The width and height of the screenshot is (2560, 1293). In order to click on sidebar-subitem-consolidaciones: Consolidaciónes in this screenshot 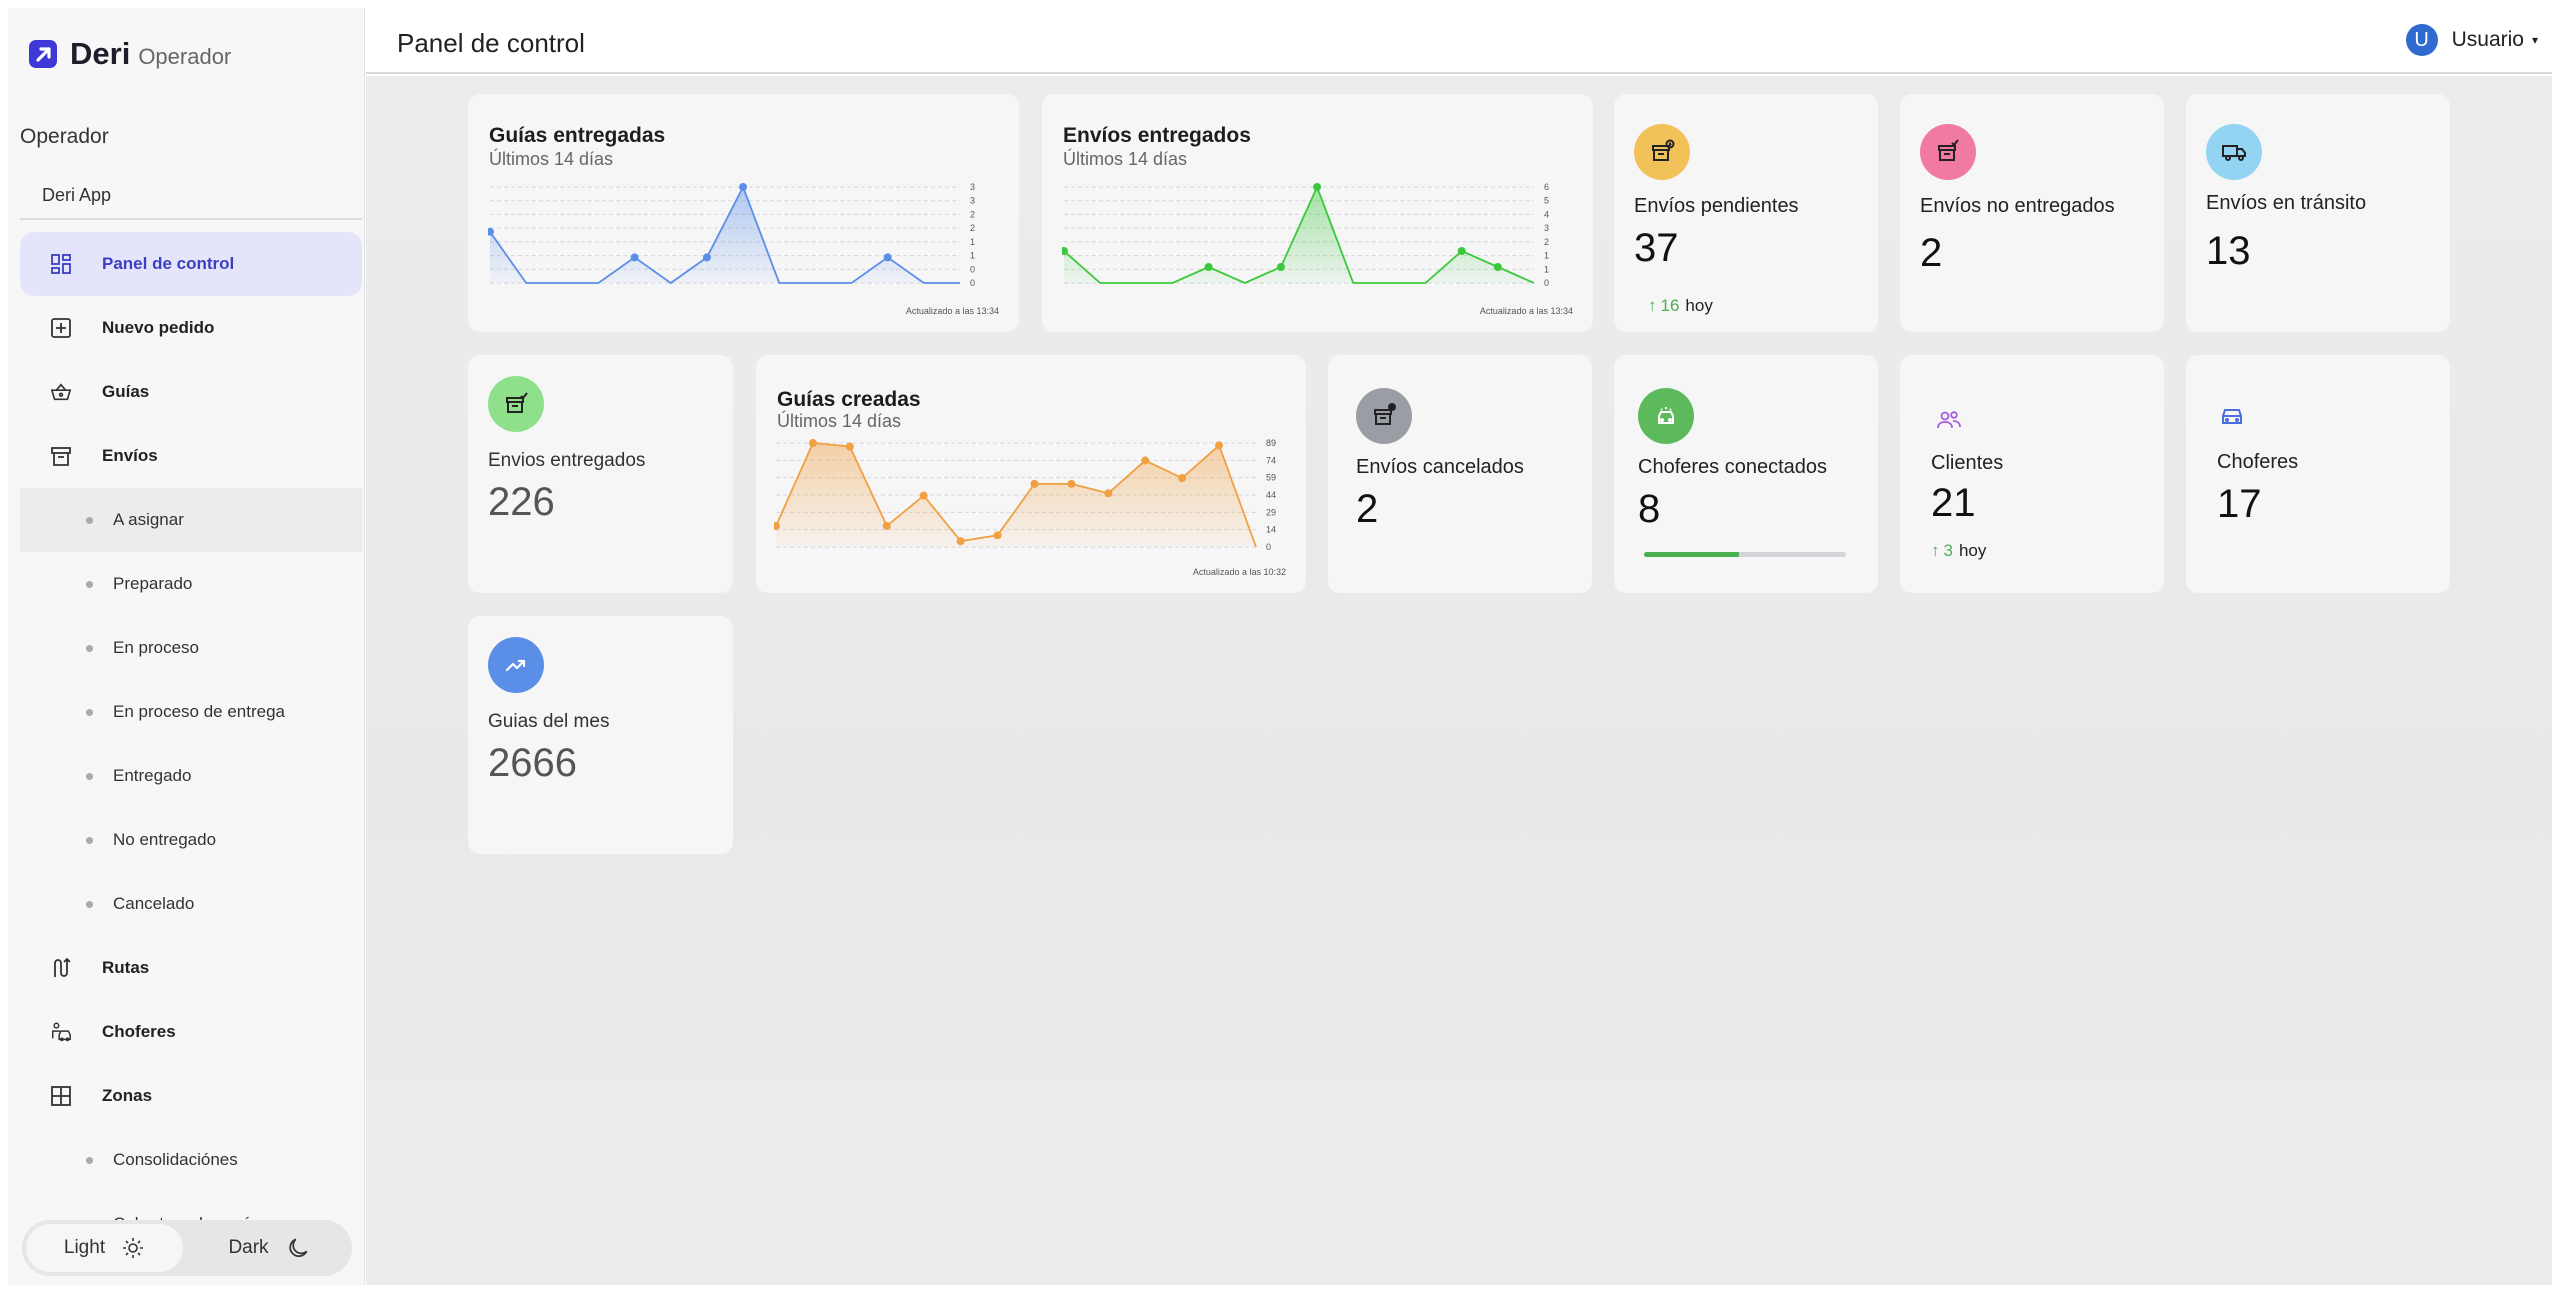, I will do `click(191, 1160)`.